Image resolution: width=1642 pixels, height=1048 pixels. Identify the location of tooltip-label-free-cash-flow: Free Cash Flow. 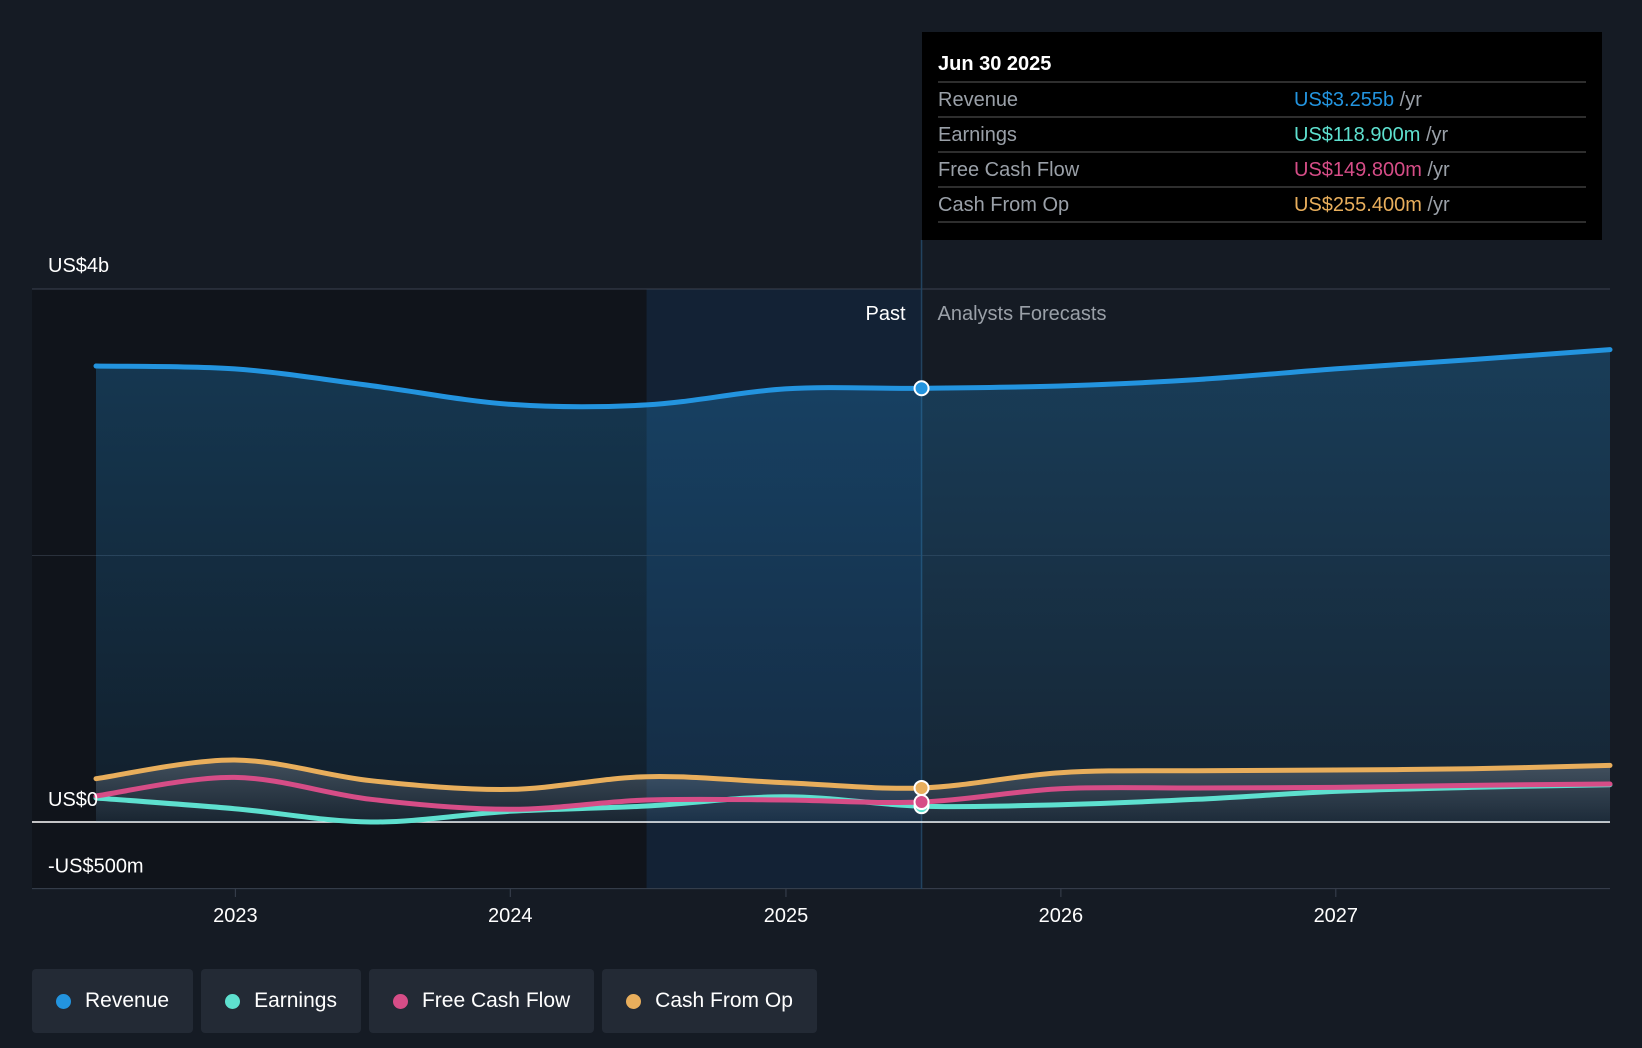
(1009, 170).